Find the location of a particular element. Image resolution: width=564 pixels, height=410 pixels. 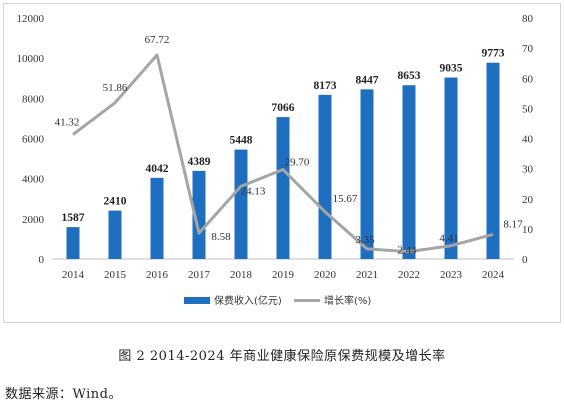

right-y-tick-label: 50 is located at coordinates (528, 109).